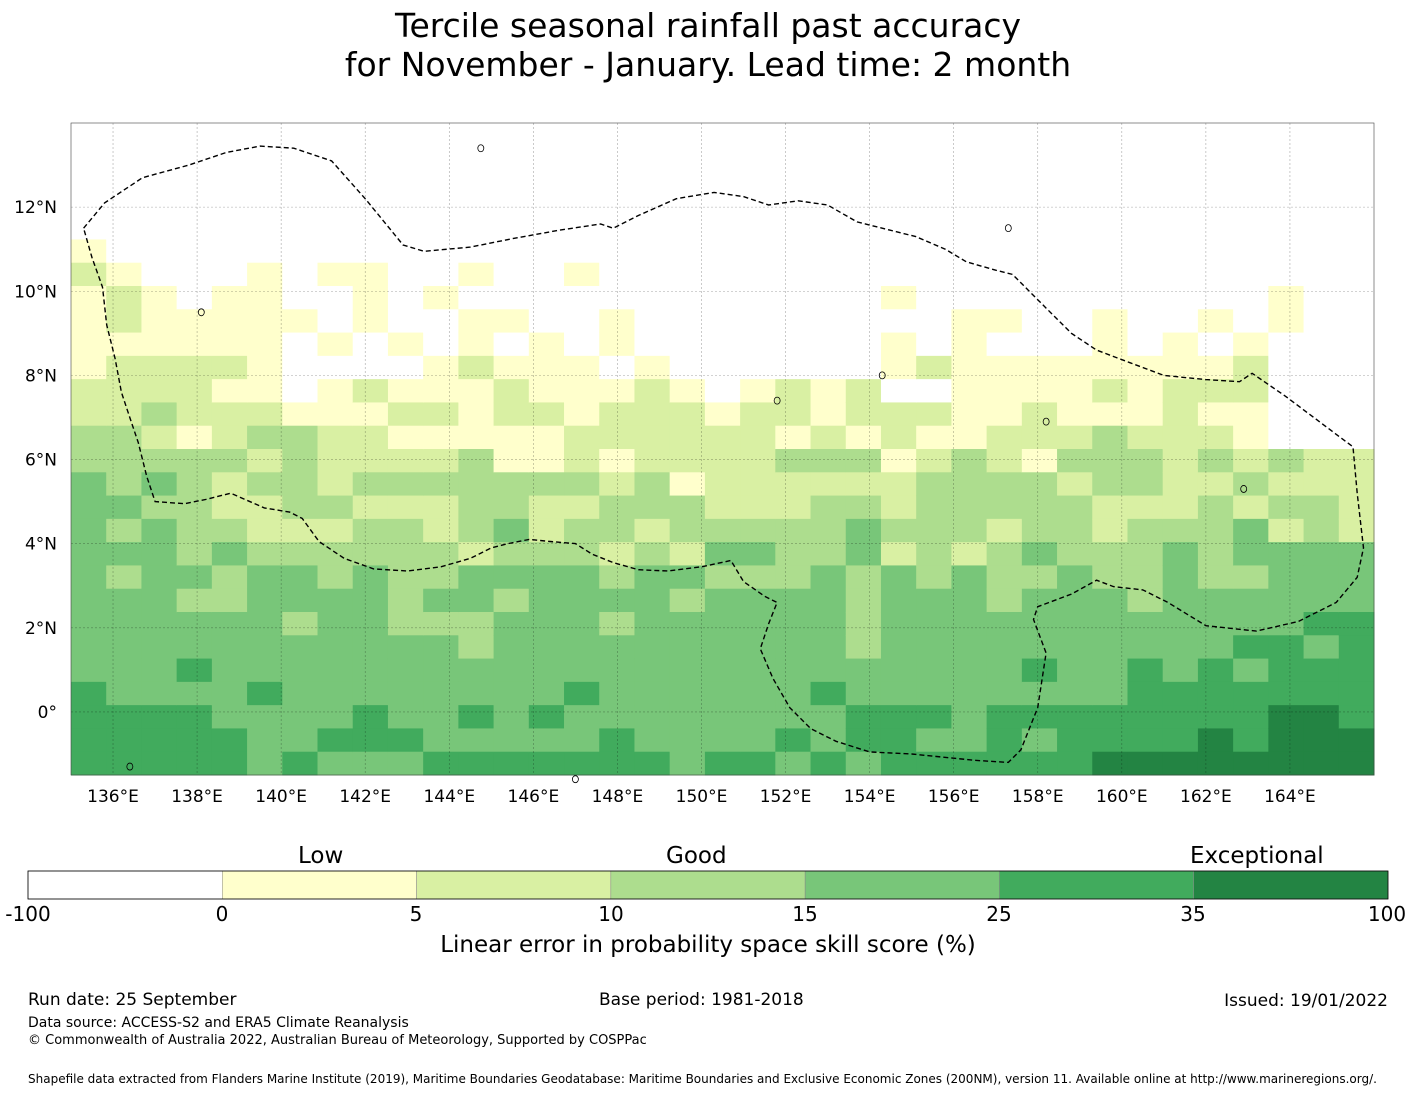 The height and width of the screenshot is (1095, 1416). Describe the element at coordinates (1038, 797) in the screenshot. I see `longitude-label: 158°E` at that location.